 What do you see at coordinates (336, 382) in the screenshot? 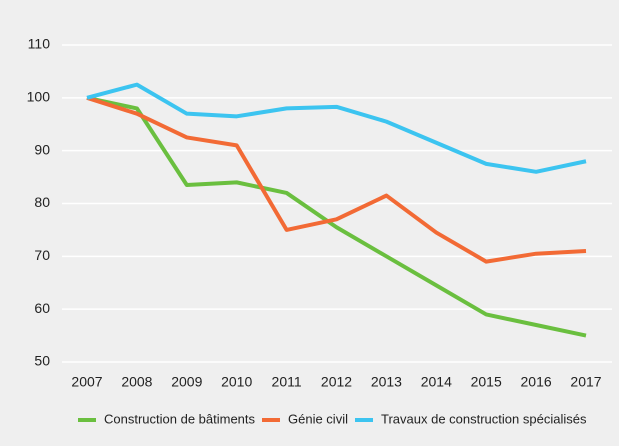
I see `x-tick-label: 2012` at bounding box center [336, 382].